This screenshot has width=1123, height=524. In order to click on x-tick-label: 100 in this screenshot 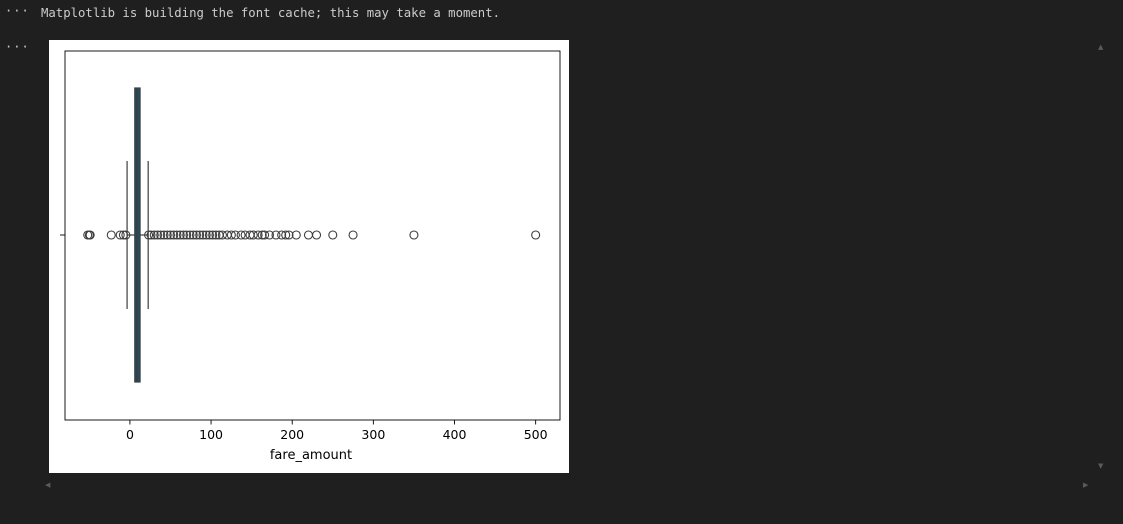, I will do `click(211, 434)`.